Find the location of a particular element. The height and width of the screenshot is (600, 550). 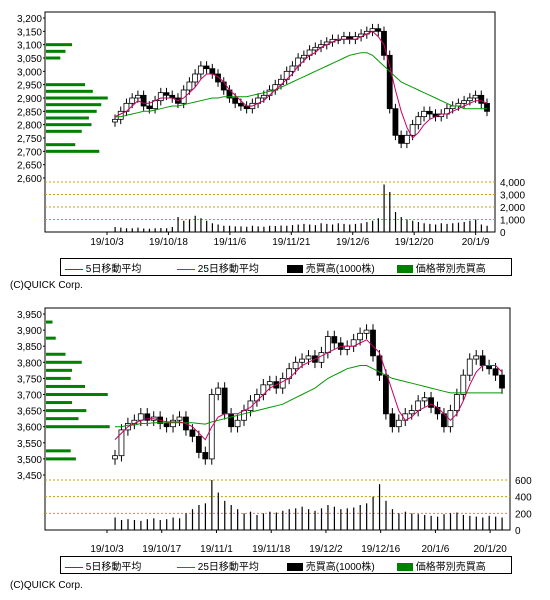

x-tick-label: 19/11/6 is located at coordinates (230, 242).